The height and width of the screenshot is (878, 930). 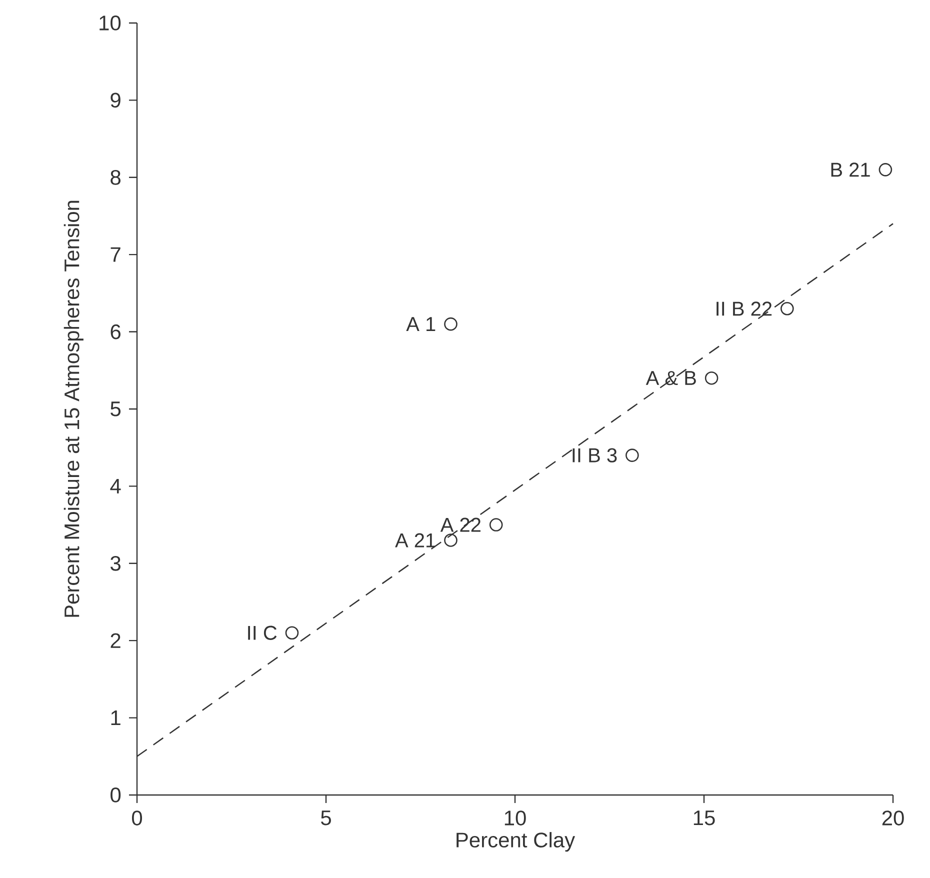 I want to click on y-tick-label: 8, so click(x=115, y=177).